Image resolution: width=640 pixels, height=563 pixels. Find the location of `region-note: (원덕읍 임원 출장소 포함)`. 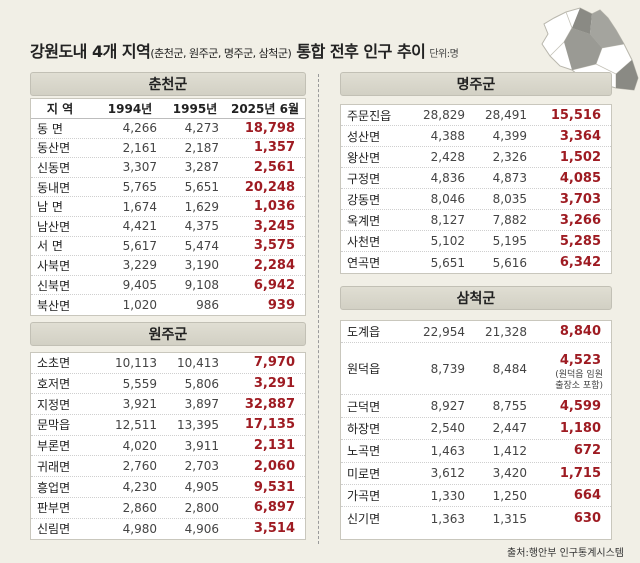

region-note: (원덕읍 임원 출장소 포함) is located at coordinates (579, 381).